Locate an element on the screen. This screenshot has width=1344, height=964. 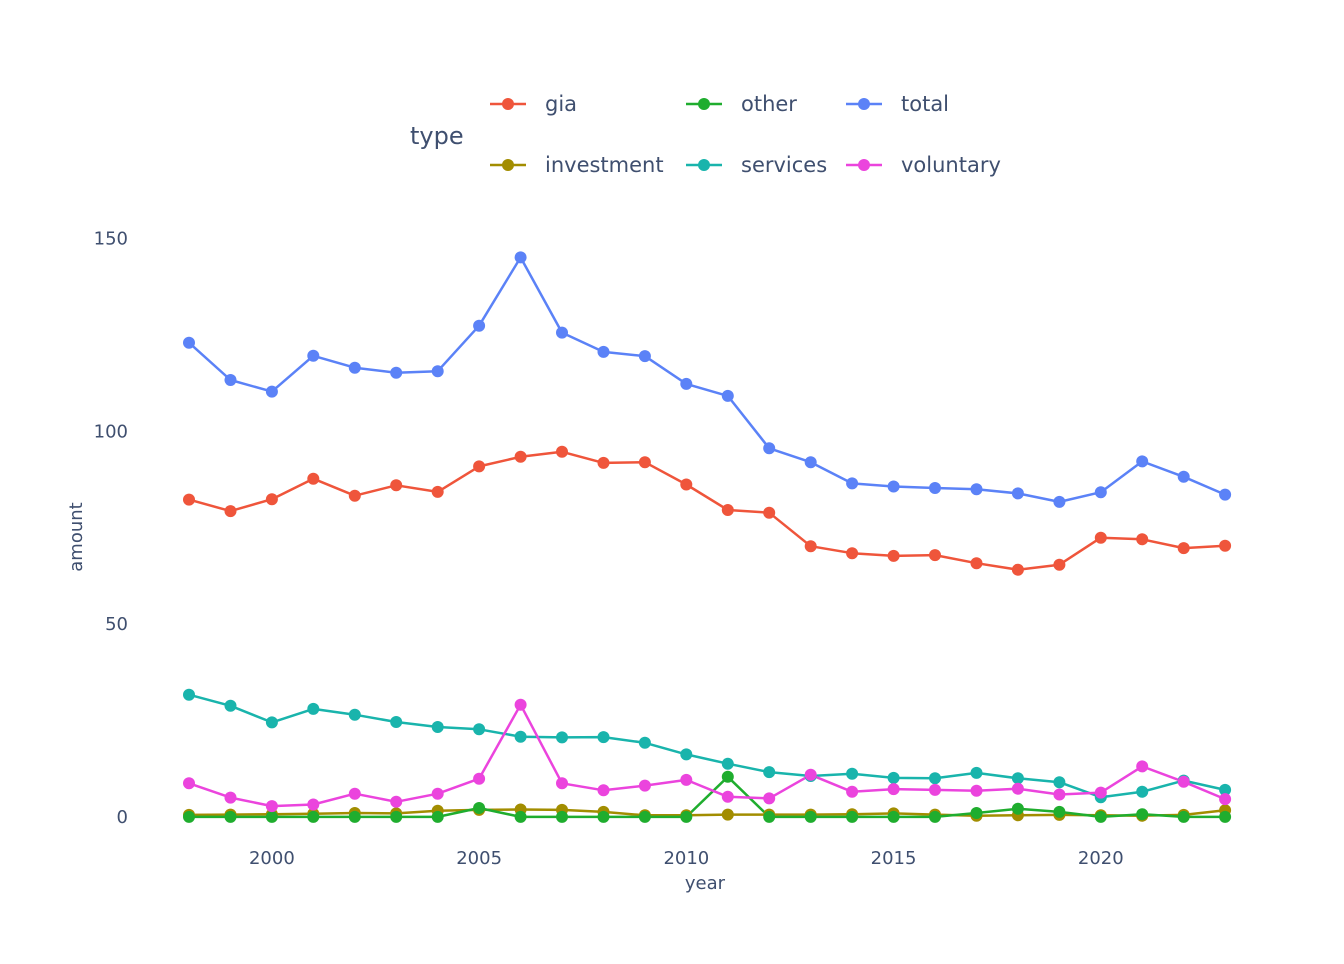
x-tick-label: 2015 is located at coordinates (894, 858).